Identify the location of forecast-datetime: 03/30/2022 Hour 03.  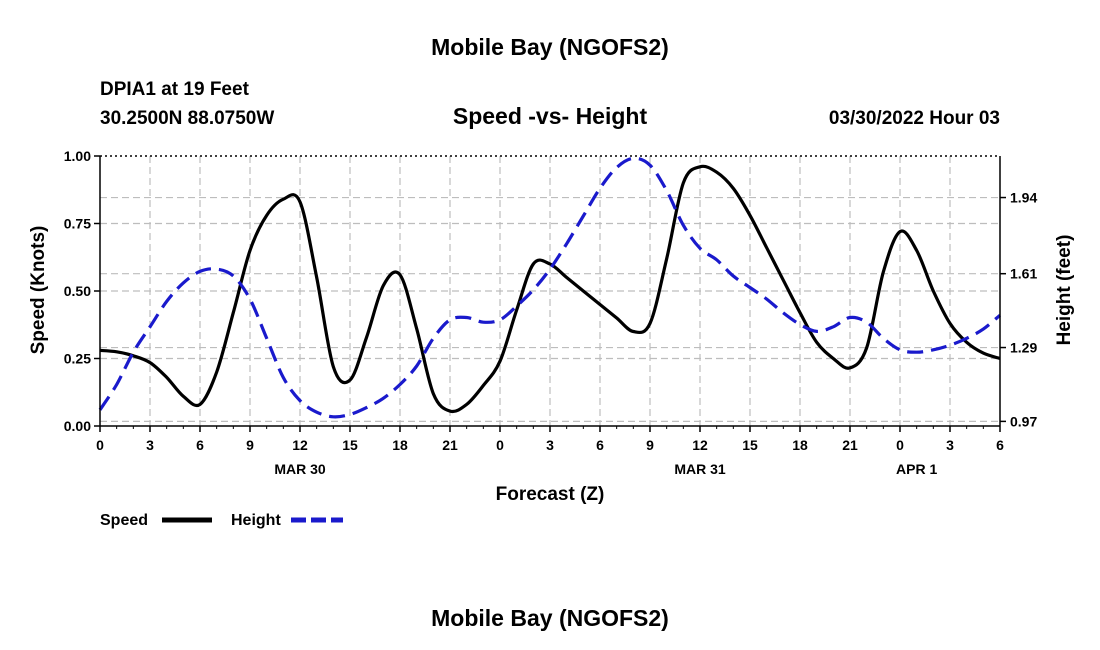
(914, 118).